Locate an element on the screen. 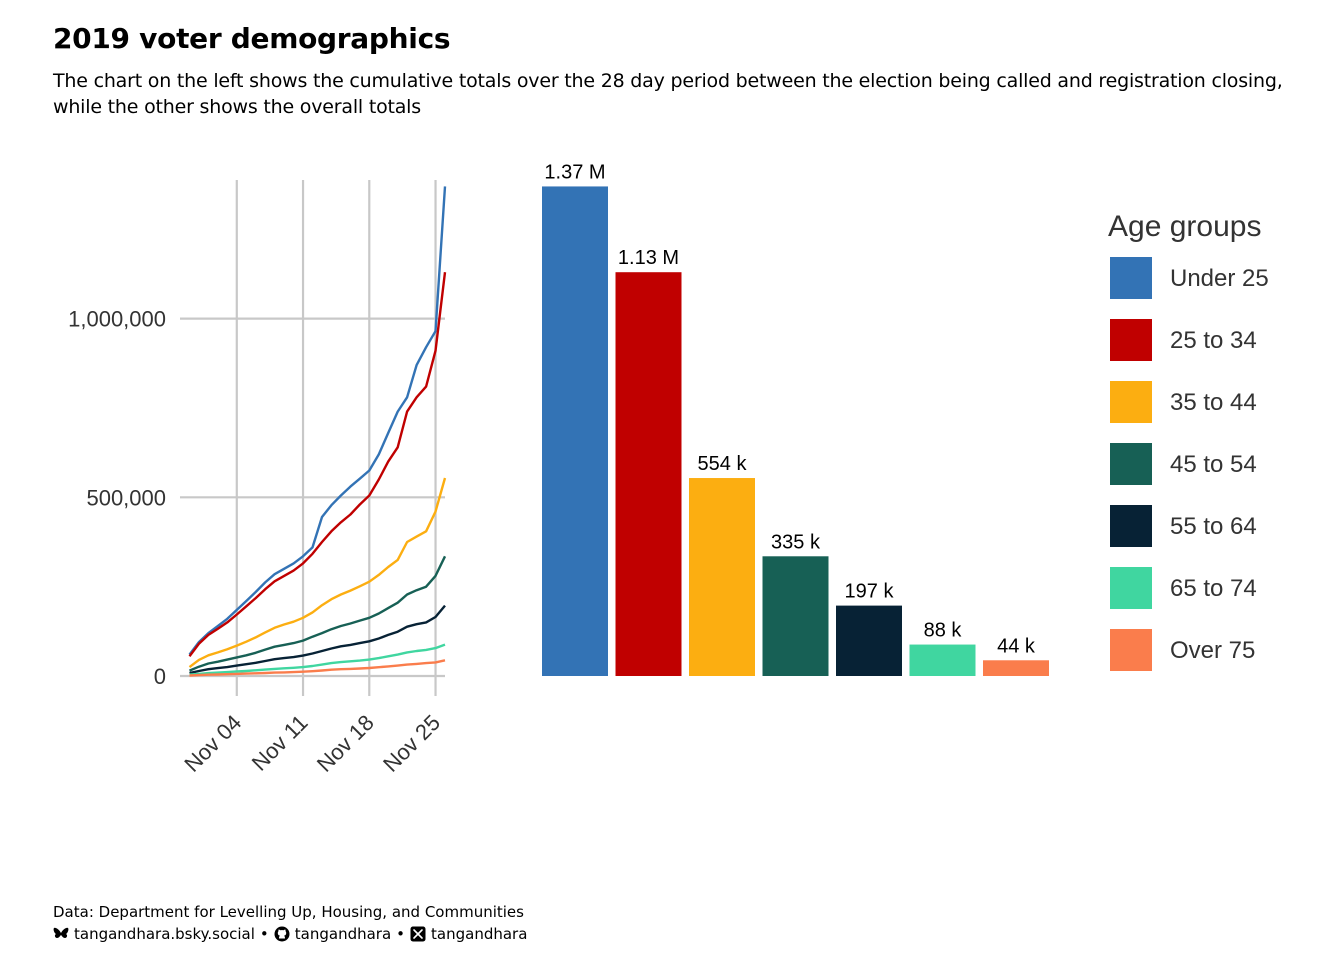 This screenshot has width=1344, height=960. bar-data-label: 44 k is located at coordinates (1016, 646).